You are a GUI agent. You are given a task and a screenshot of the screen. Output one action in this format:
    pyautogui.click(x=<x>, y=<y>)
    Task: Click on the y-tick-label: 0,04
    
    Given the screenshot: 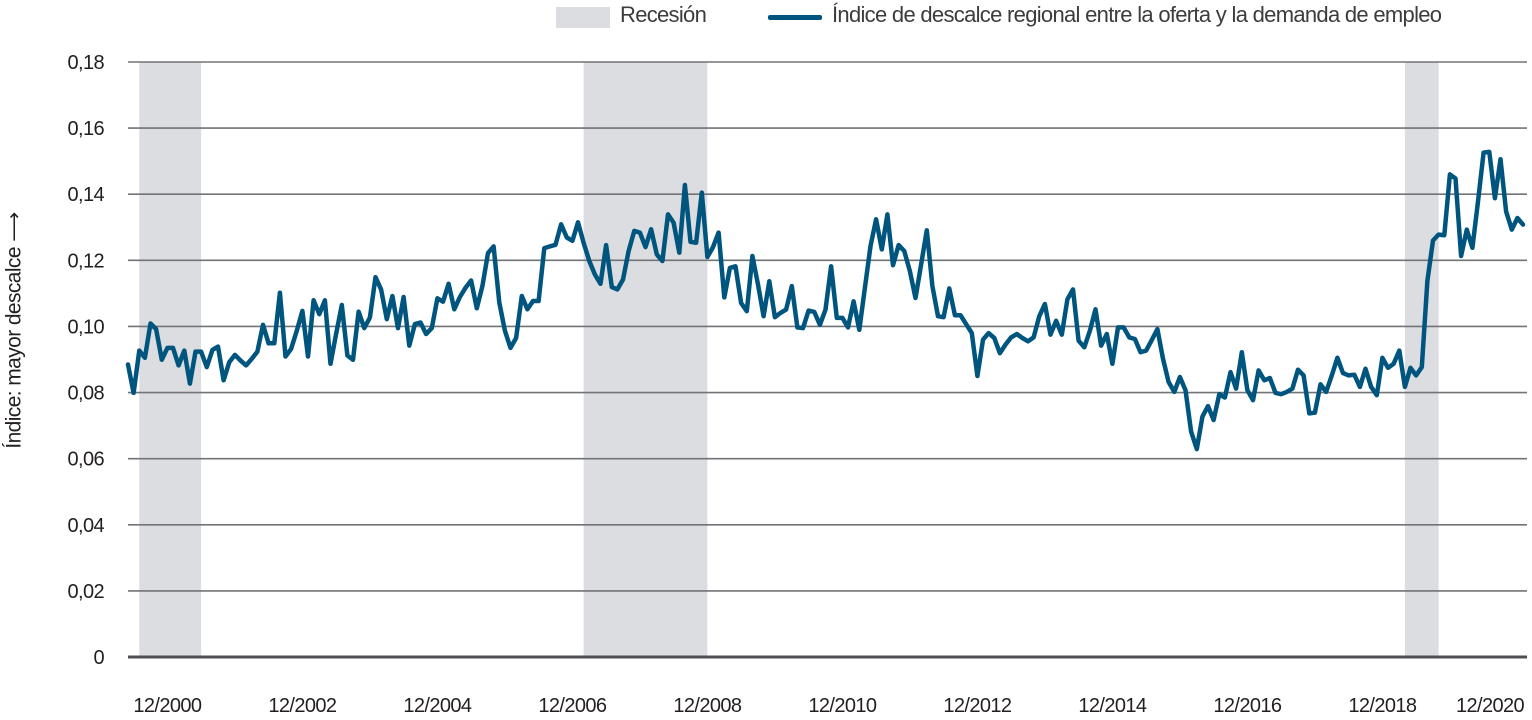 What is the action you would take?
    pyautogui.click(x=85, y=526)
    